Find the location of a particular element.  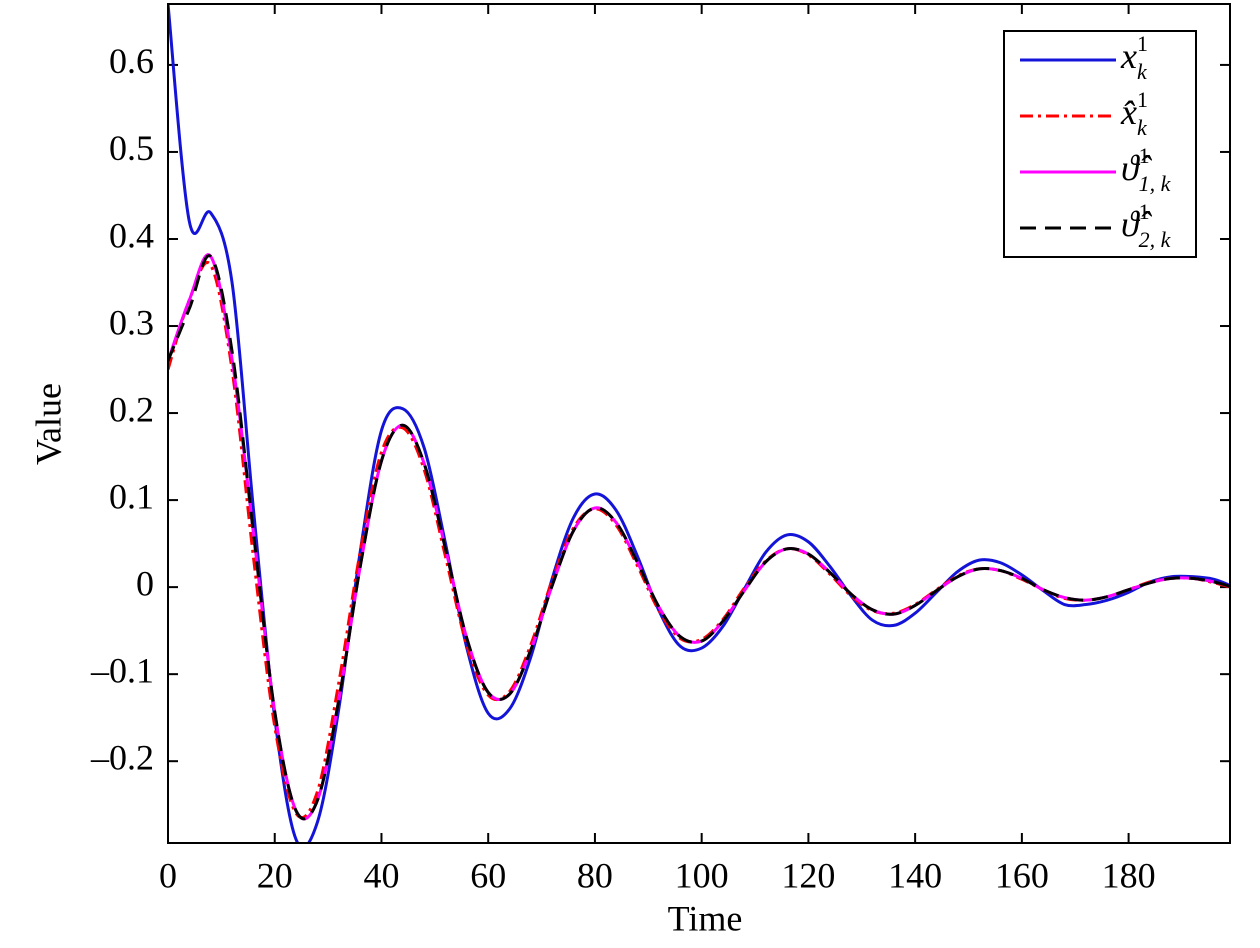

legend-box is located at coordinates (1100, 144).